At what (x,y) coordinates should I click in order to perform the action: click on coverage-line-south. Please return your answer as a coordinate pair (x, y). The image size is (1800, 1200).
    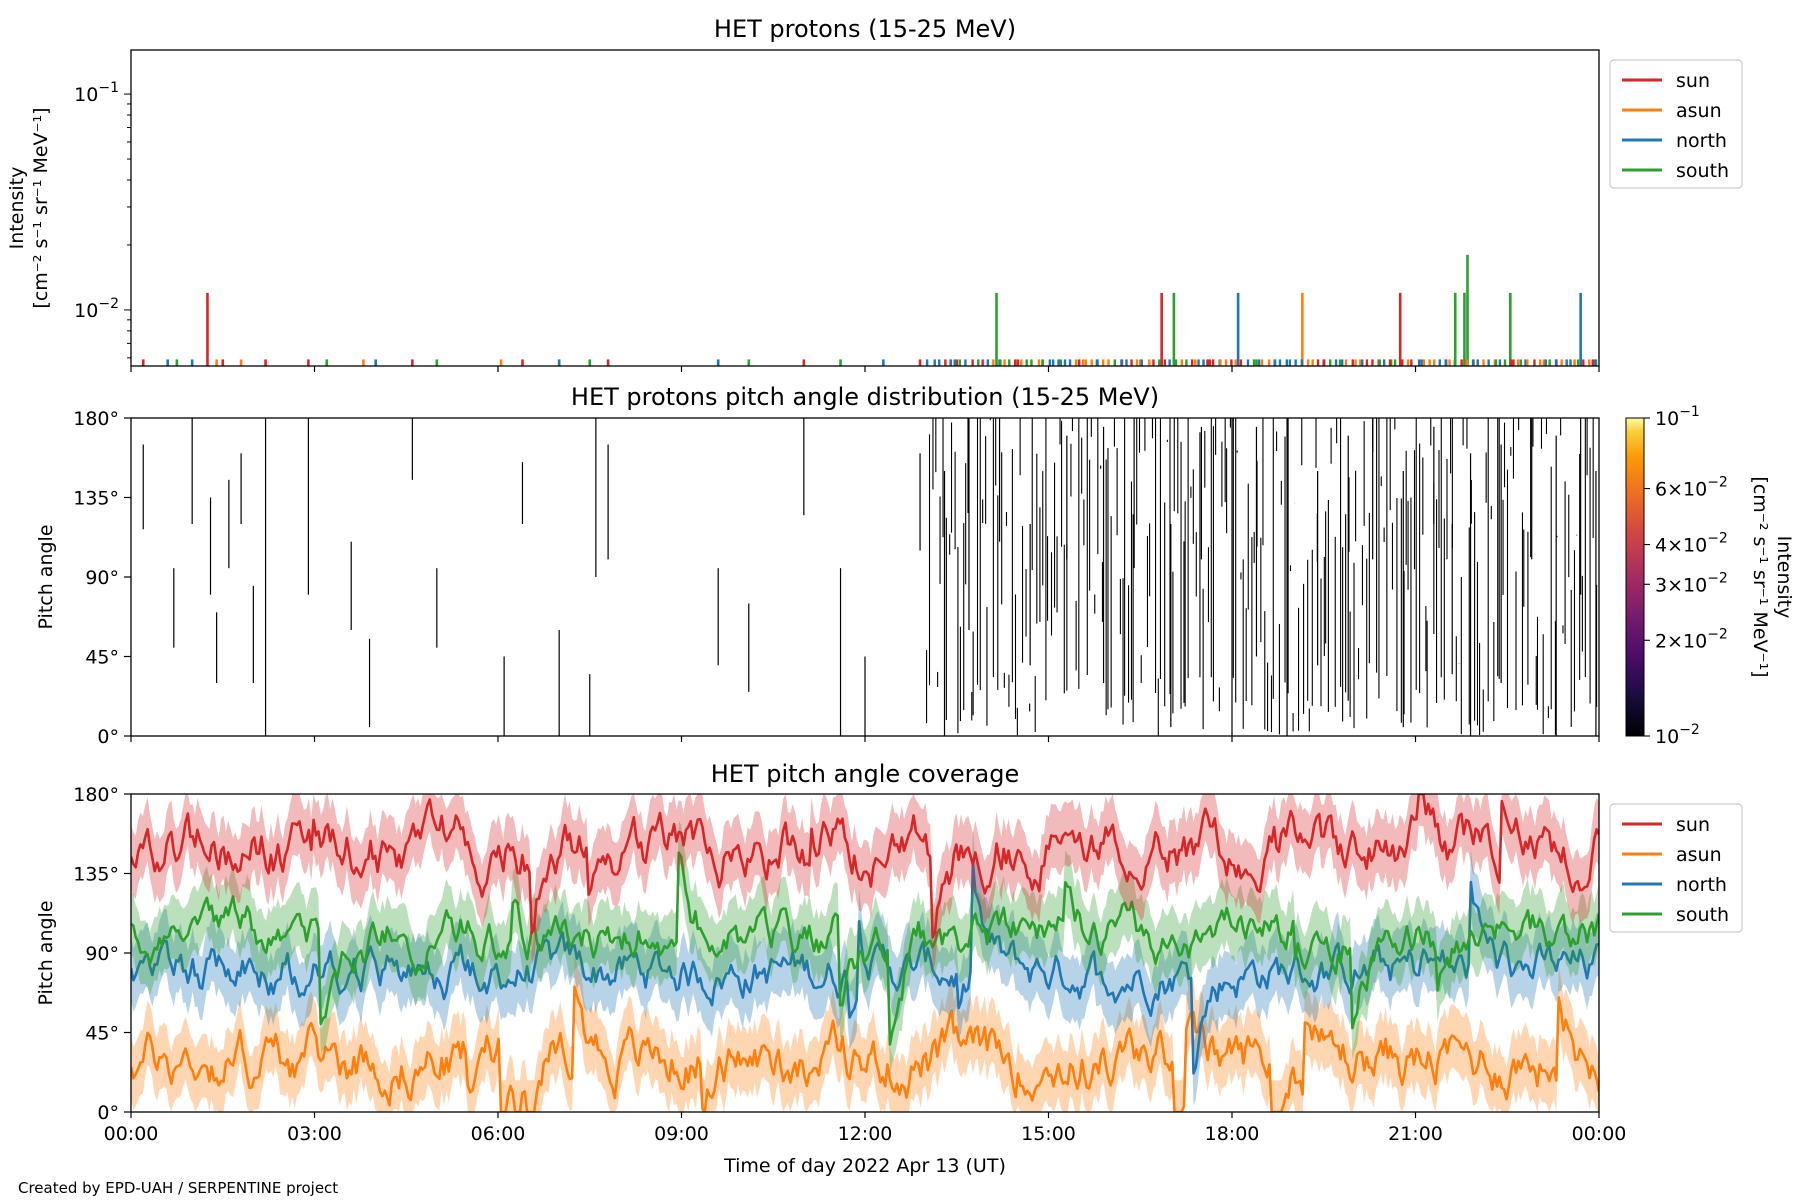
    Looking at the image, I should click on (865, 948).